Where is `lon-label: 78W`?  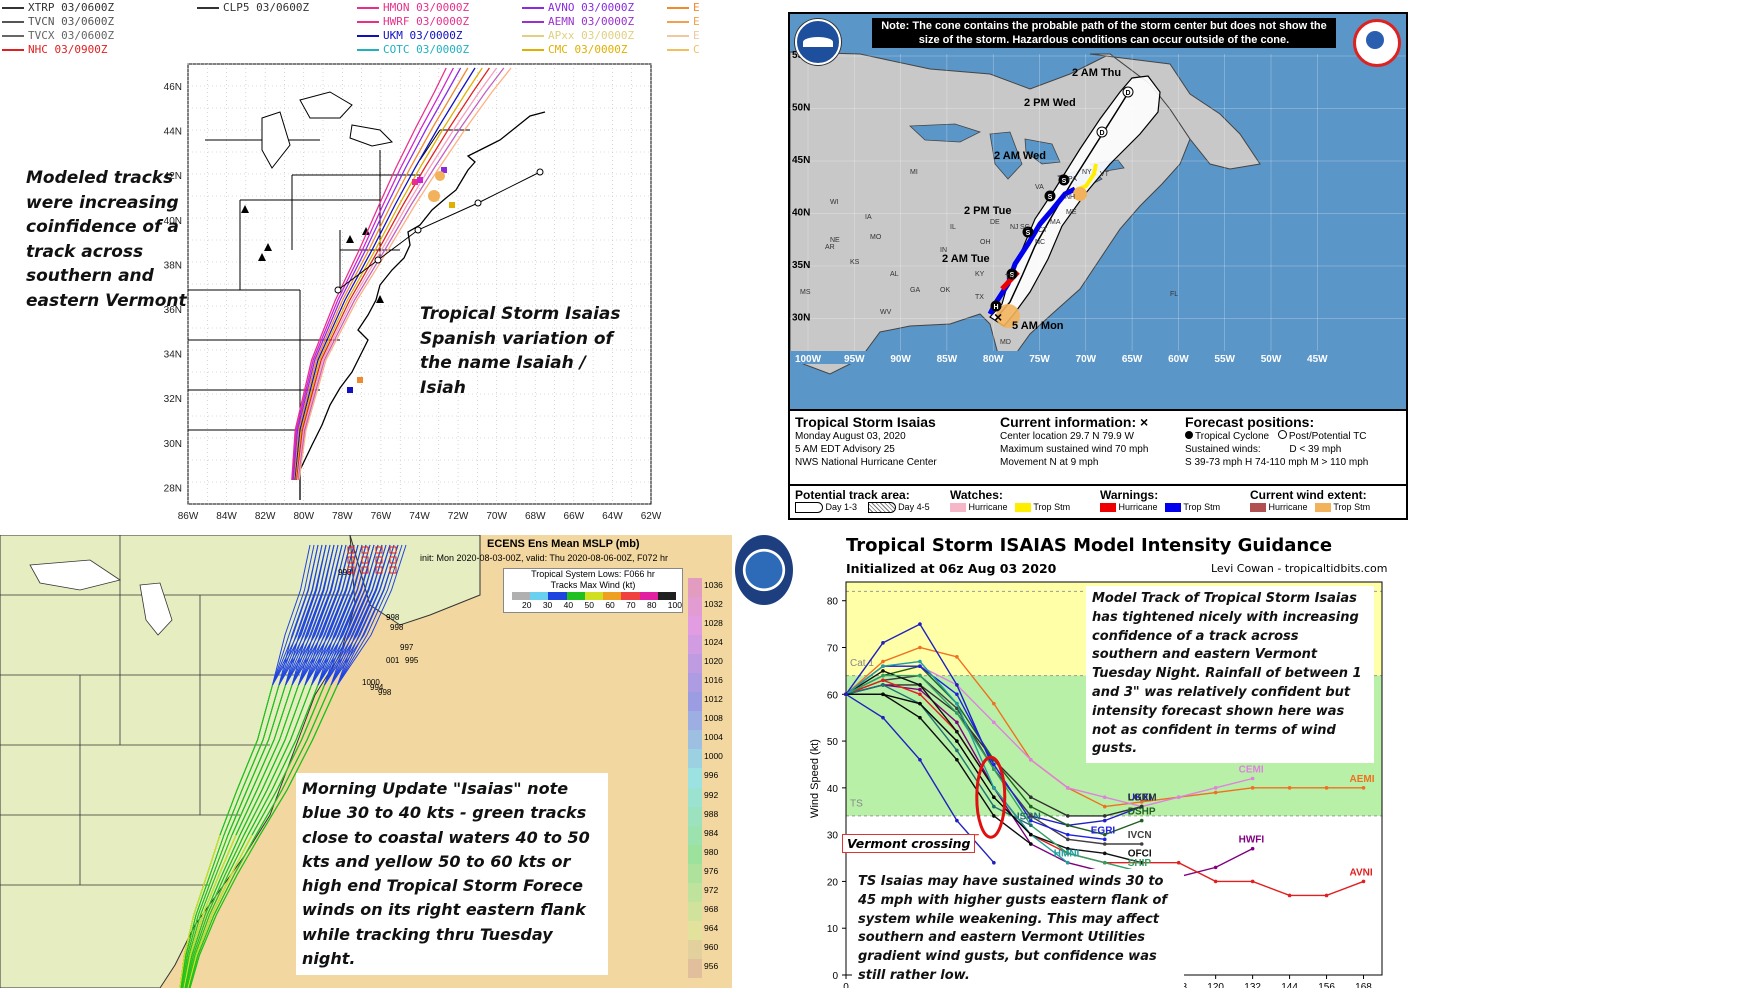
lon-label: 78W is located at coordinates (342, 516).